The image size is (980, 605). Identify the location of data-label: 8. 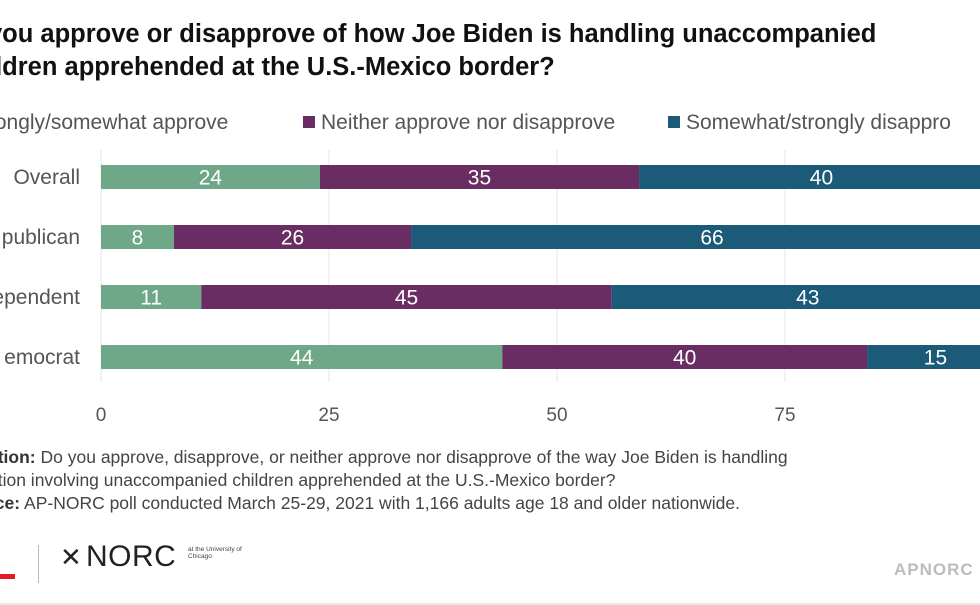
(138, 238).